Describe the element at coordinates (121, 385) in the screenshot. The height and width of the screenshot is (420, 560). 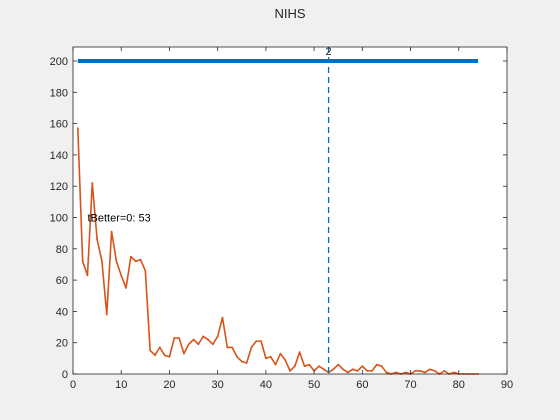
I see `x-tick-label: 10` at that location.